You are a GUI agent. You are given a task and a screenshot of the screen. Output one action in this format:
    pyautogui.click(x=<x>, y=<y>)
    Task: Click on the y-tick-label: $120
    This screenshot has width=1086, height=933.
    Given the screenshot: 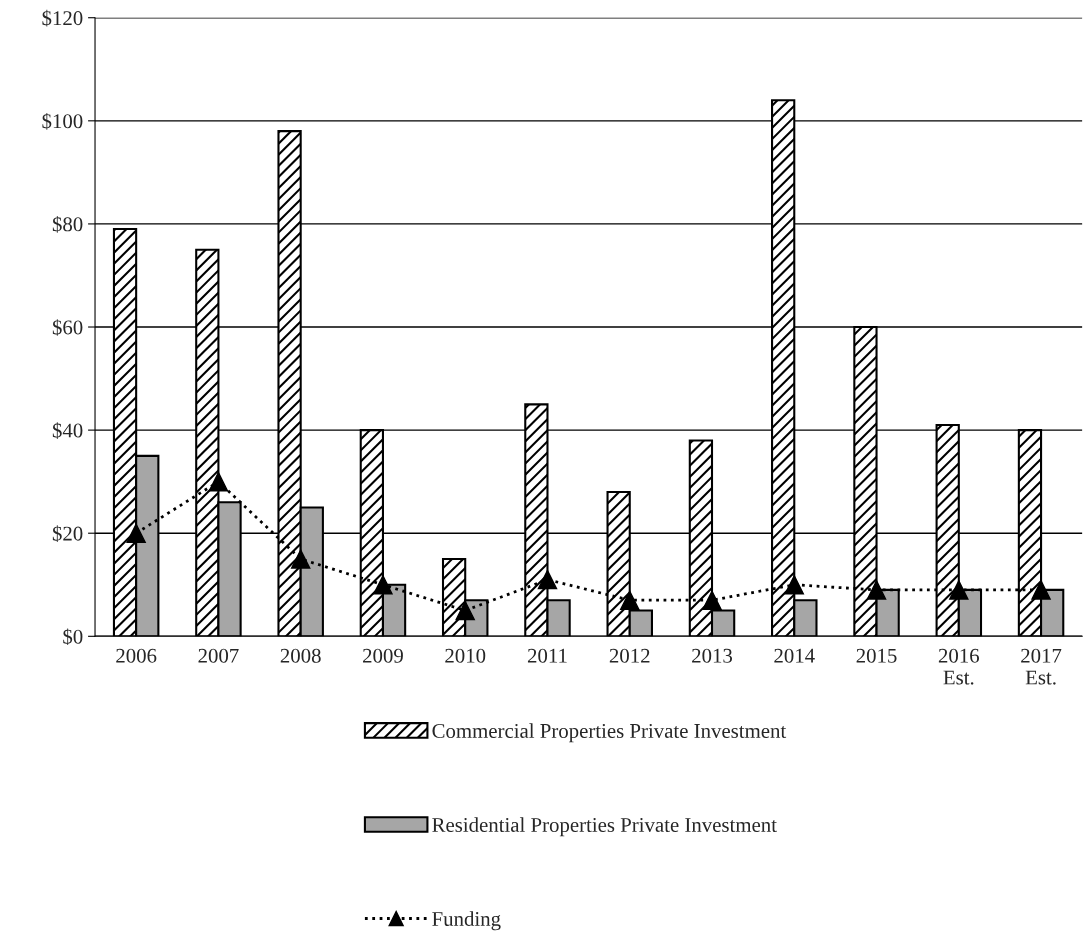 What is the action you would take?
    pyautogui.click(x=62, y=18)
    